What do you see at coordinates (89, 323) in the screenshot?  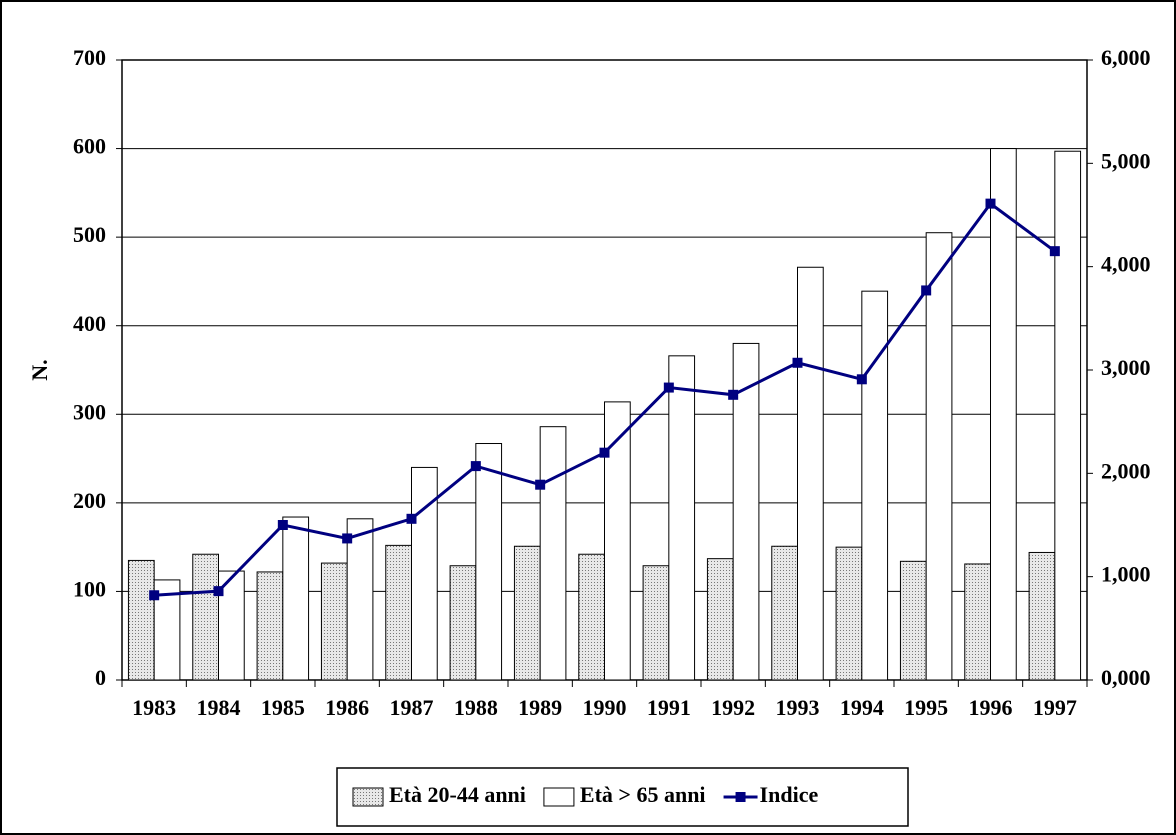 I see `y-tick-label: 400` at bounding box center [89, 323].